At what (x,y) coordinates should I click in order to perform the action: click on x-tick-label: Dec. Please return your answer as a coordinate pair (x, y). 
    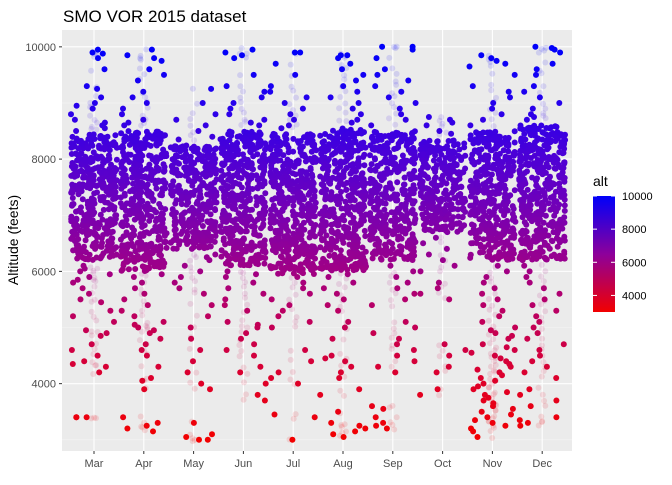
    Looking at the image, I should click on (542, 464).